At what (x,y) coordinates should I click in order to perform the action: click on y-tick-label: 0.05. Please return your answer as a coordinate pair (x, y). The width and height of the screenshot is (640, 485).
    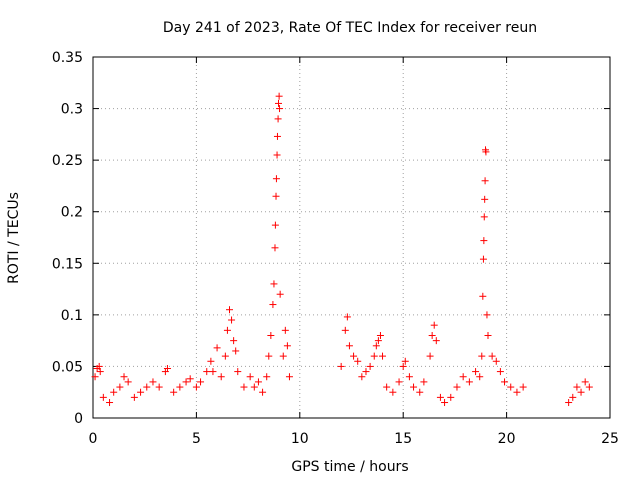
    Looking at the image, I should click on (67, 367).